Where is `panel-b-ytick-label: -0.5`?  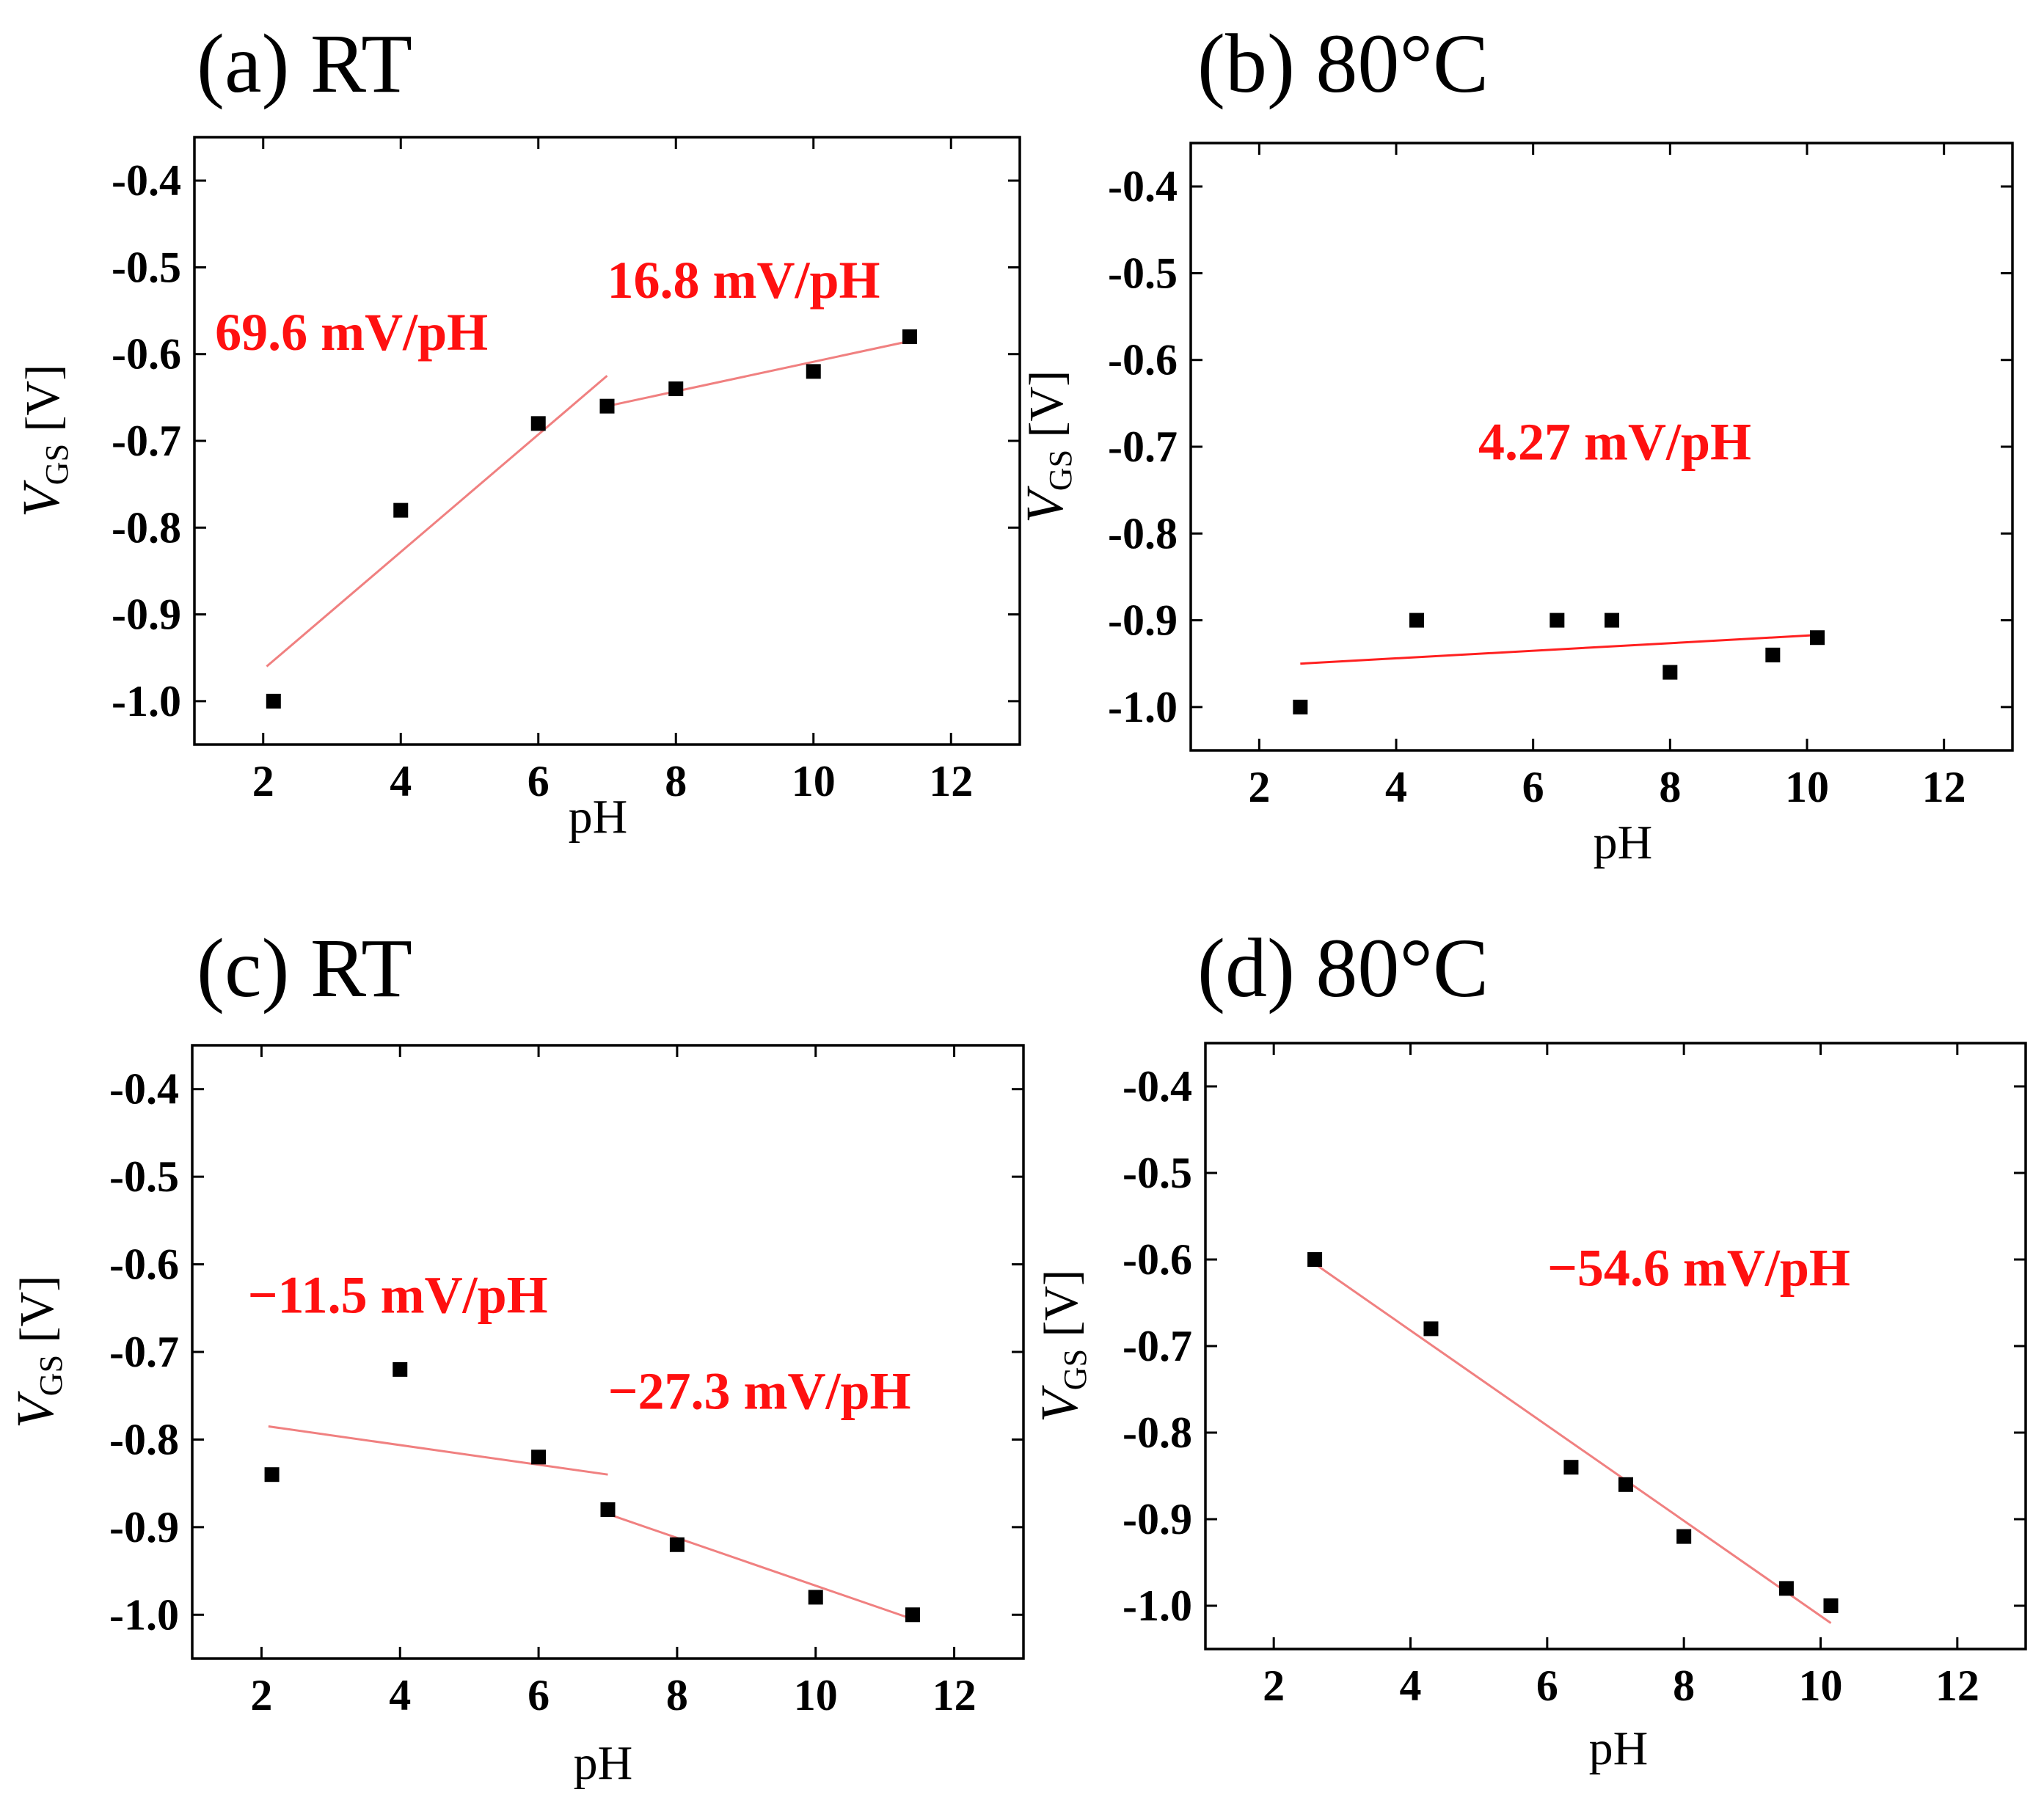 panel-b-ytick-label: -0.5 is located at coordinates (1143, 273).